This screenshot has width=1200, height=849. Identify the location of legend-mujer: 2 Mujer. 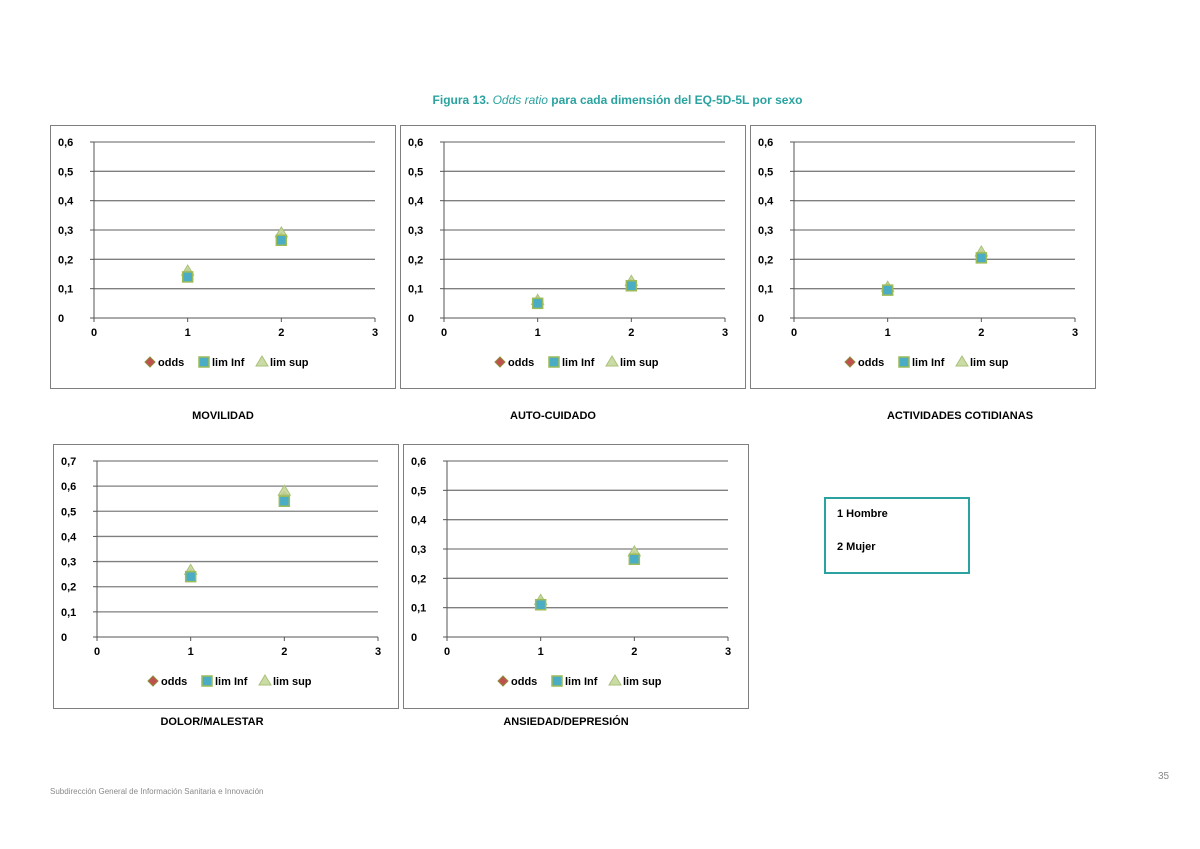
(856, 547).